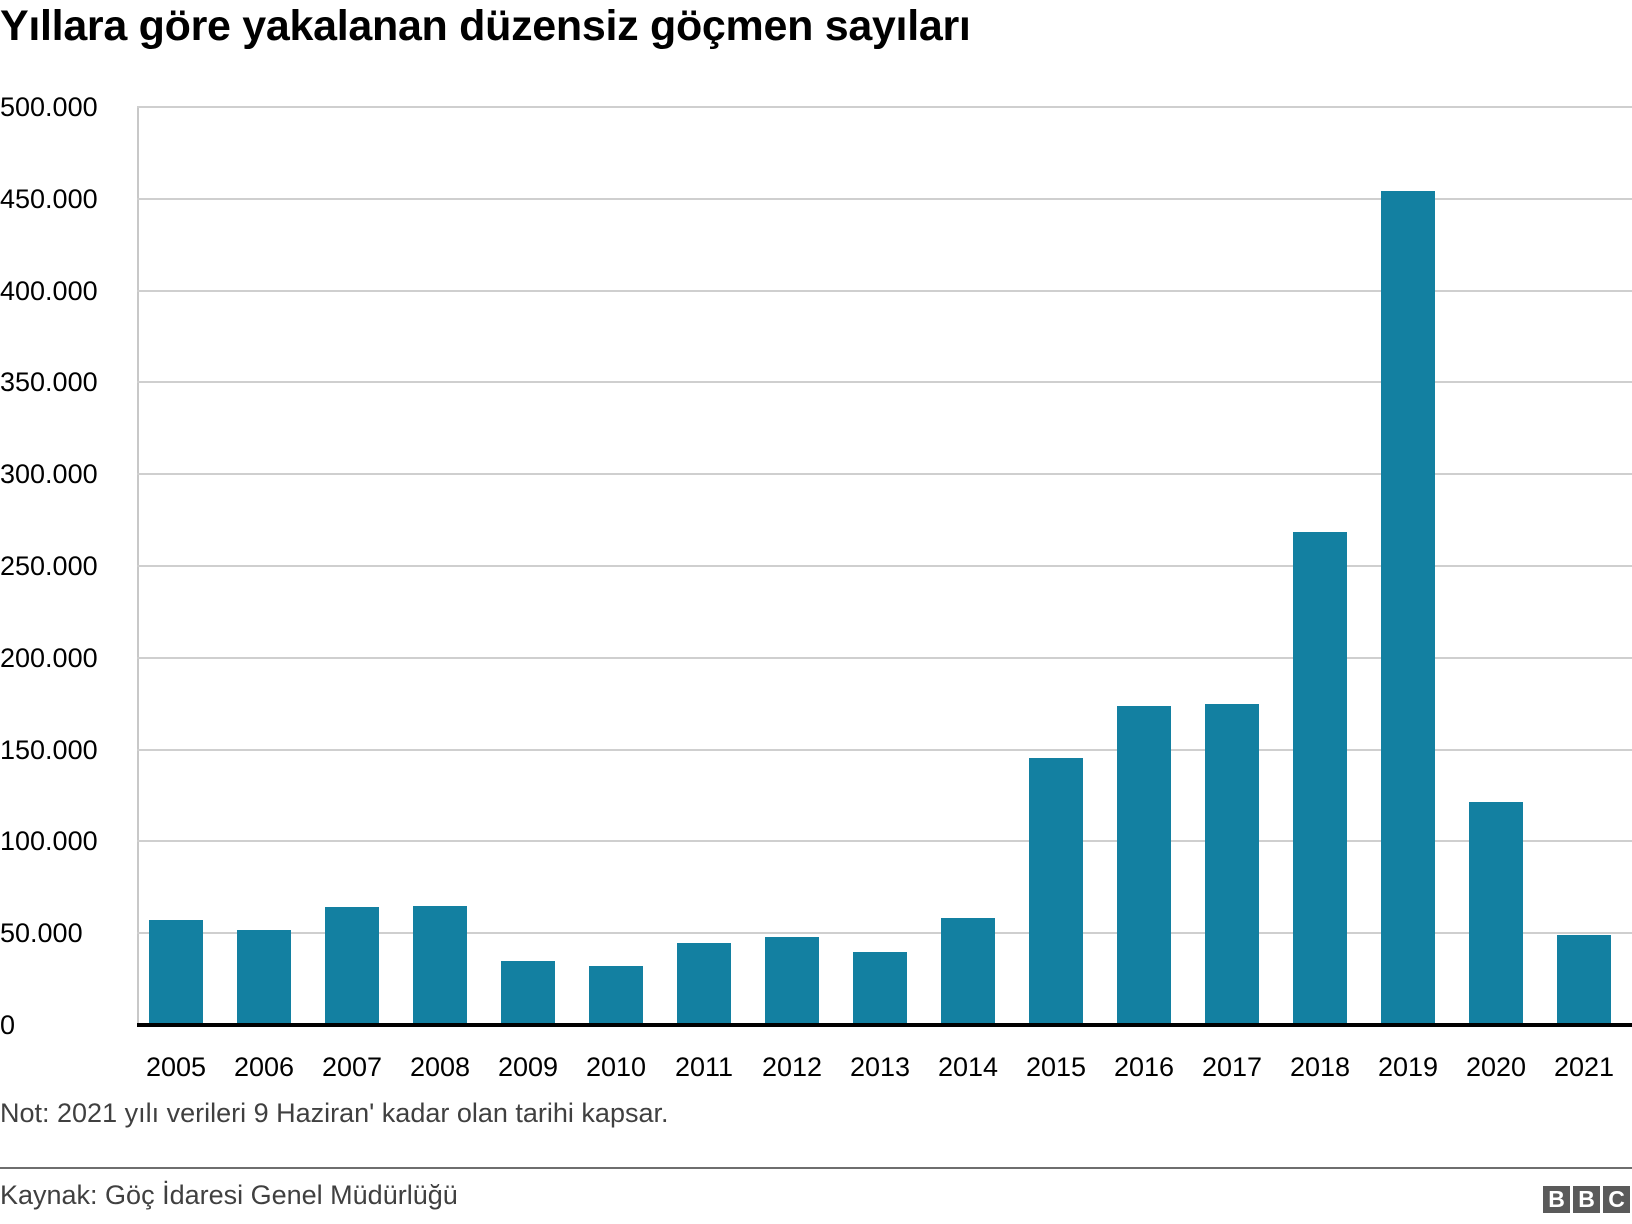 Image resolution: width=1632 pixels, height=1224 pixels. What do you see at coordinates (792, 1067) in the screenshot?
I see `x-tick-label: 2012` at bounding box center [792, 1067].